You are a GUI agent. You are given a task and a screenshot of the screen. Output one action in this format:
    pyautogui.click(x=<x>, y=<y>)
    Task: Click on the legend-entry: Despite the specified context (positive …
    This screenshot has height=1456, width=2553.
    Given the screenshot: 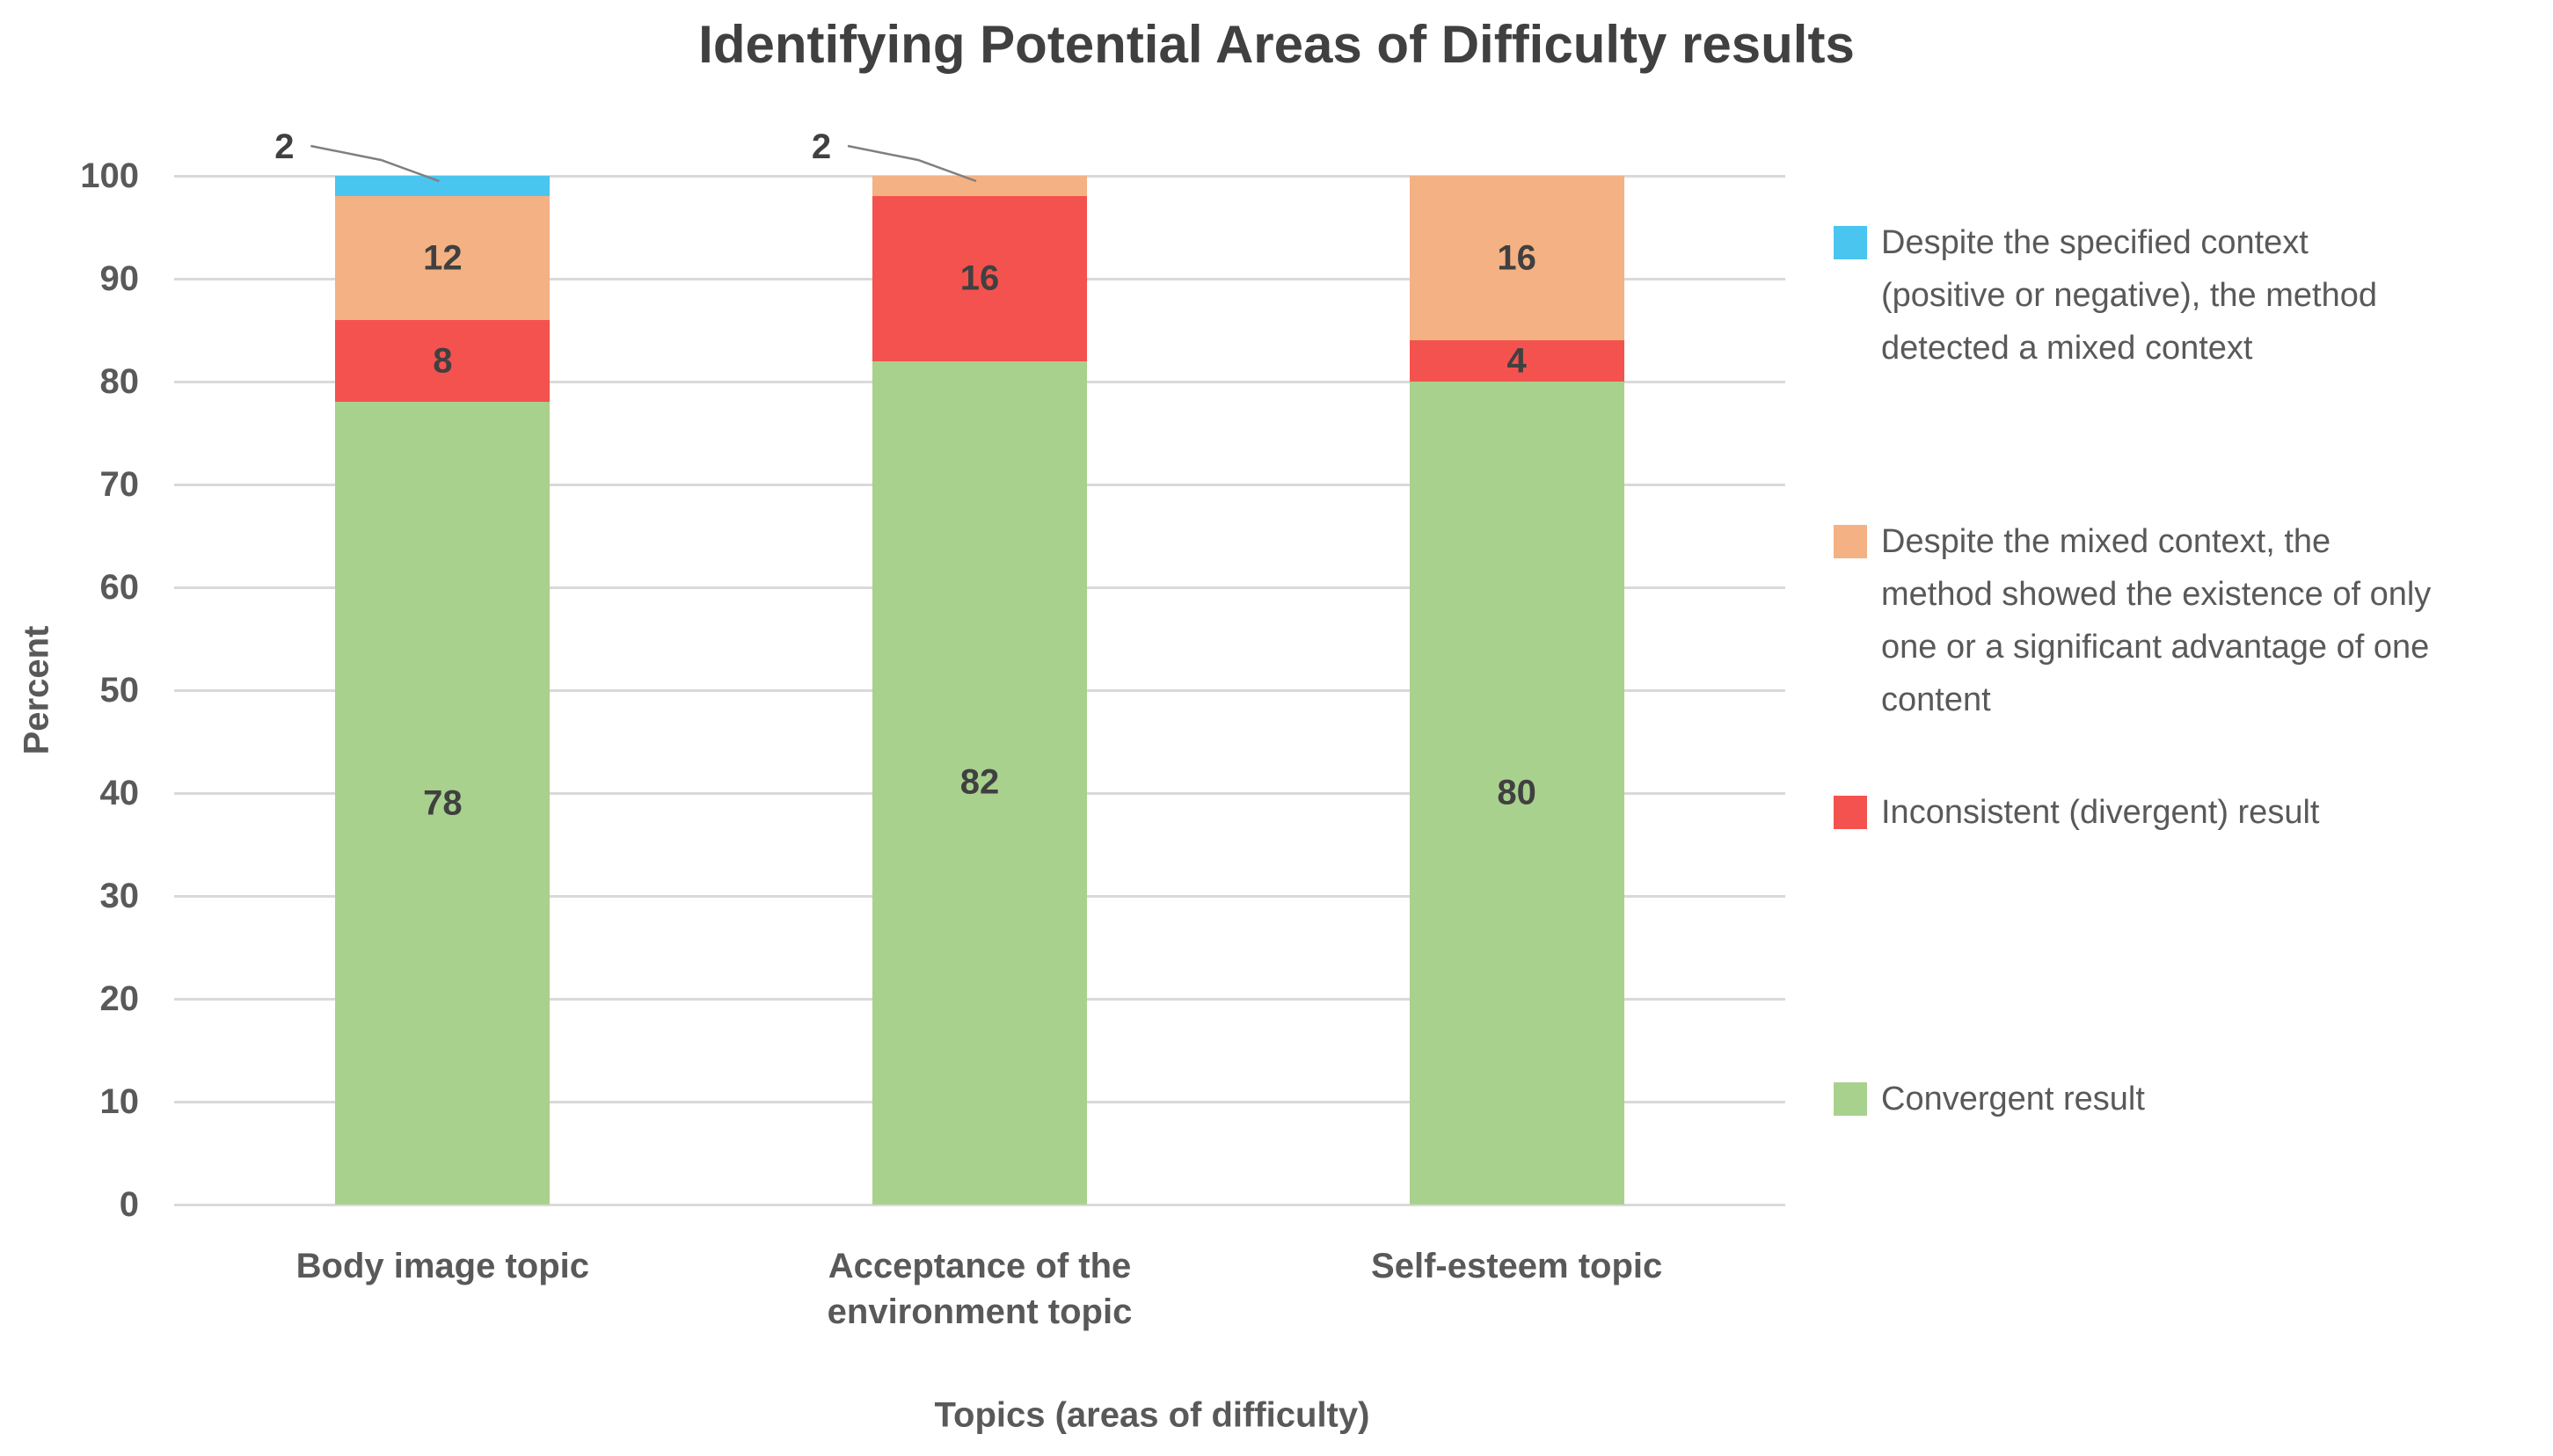 What is the action you would take?
    pyautogui.click(x=2190, y=295)
    